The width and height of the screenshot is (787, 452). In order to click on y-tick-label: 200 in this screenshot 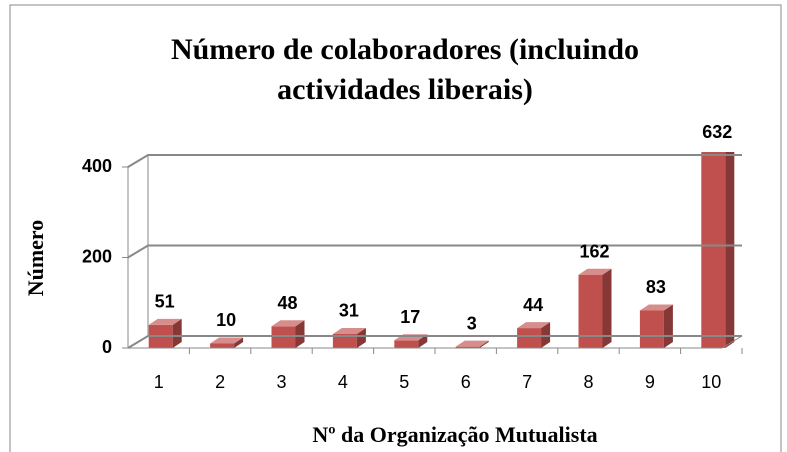, I will do `click(97, 256)`.